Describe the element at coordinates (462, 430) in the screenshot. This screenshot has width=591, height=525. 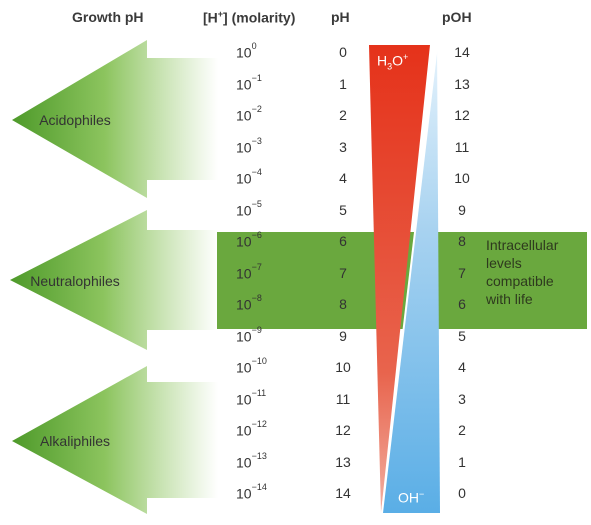
I see `poh-value: 2` at that location.